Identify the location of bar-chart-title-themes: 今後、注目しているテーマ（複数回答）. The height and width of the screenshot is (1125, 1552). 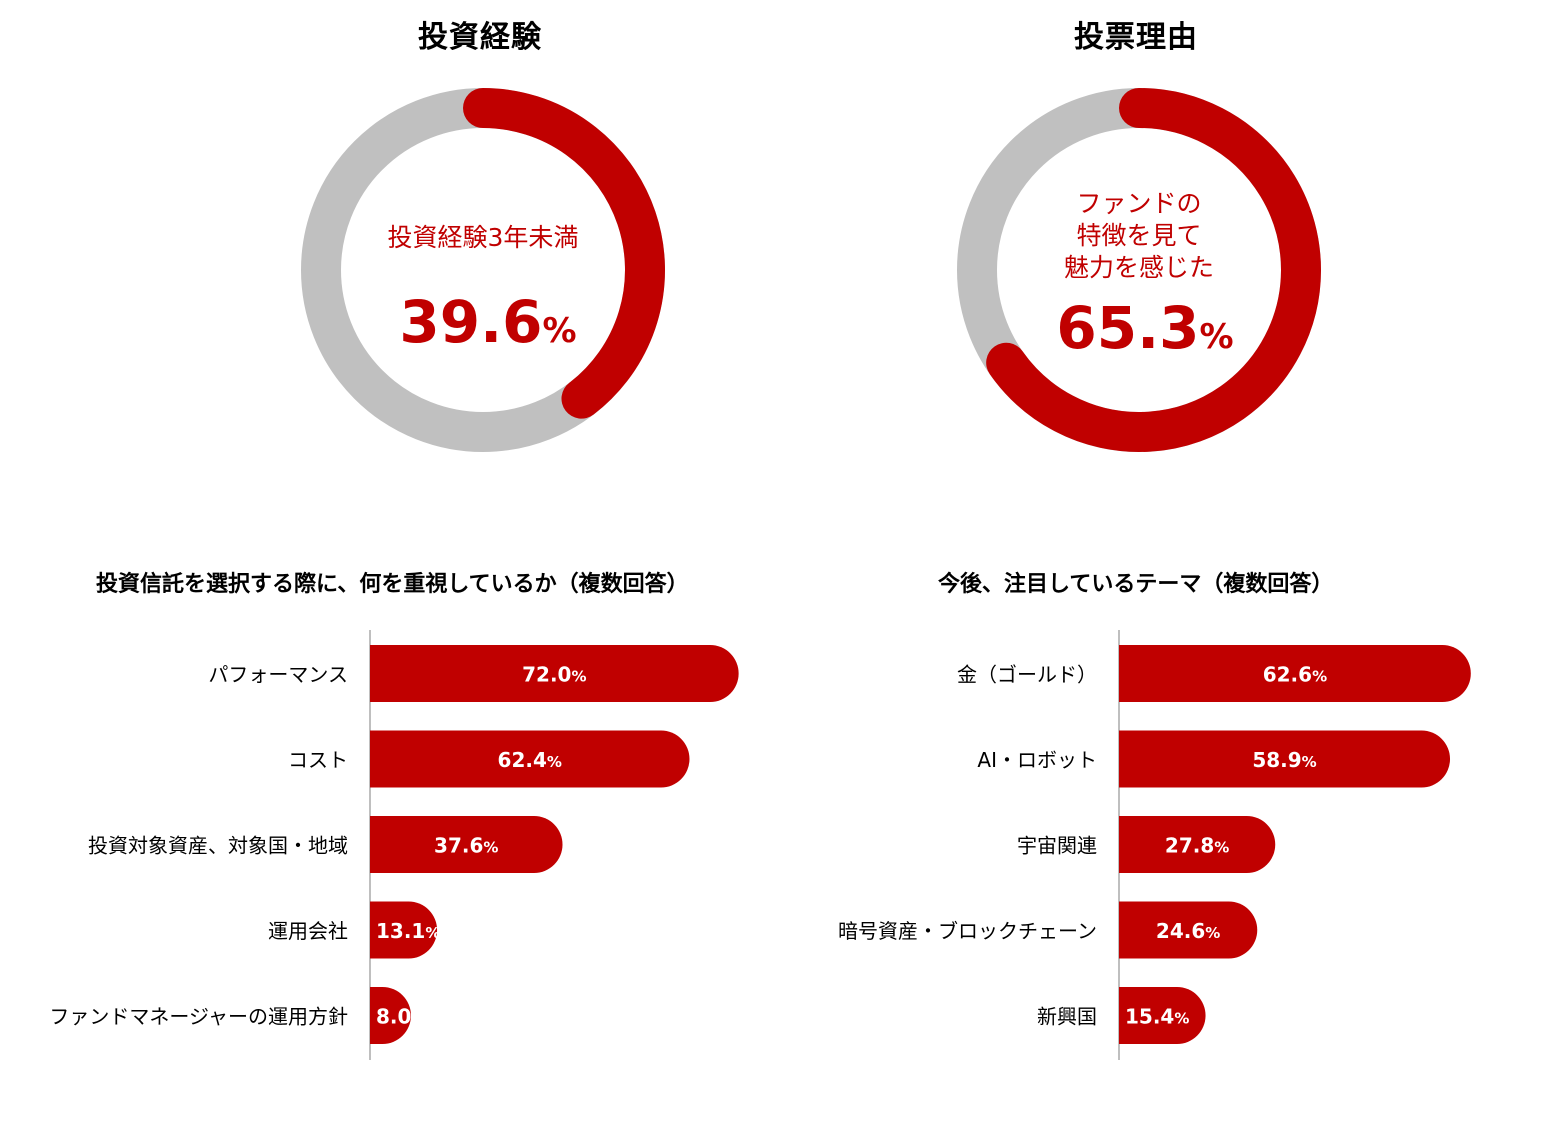
(1136, 584).